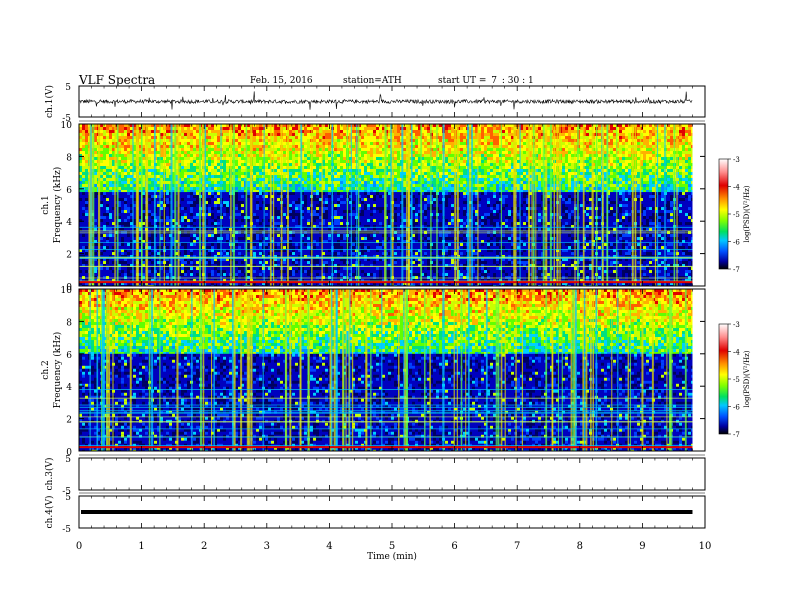 This screenshot has height=616, width=792. What do you see at coordinates (49, 101) in the screenshot?
I see `ch1-waveform-ylabel: ch.1(V)` at bounding box center [49, 101].